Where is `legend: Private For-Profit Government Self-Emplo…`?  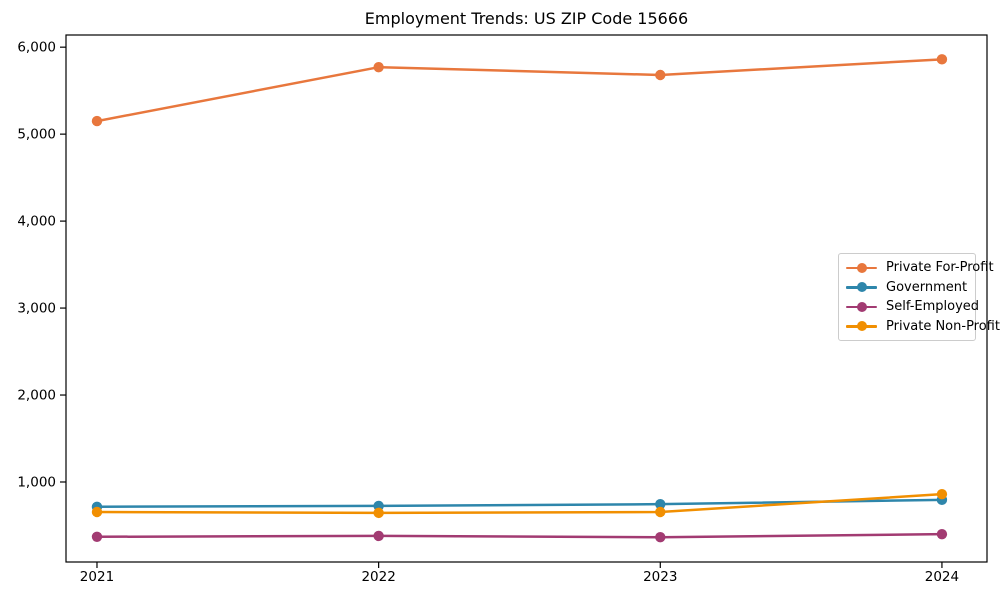 legend: Private For-Profit Government Self-Emplo… is located at coordinates (919, 297).